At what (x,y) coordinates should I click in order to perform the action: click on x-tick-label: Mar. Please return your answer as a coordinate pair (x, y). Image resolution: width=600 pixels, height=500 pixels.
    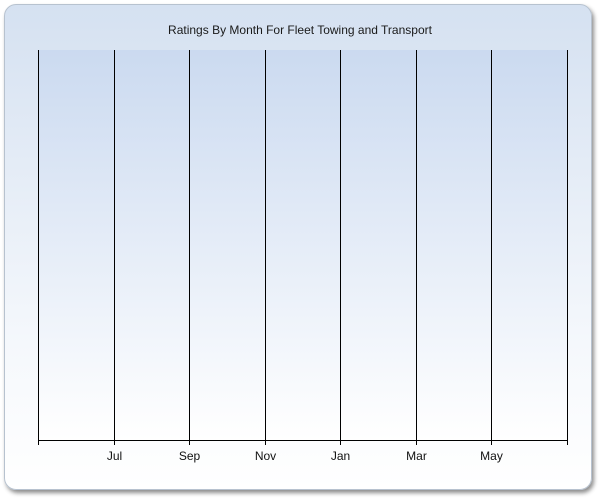
    Looking at the image, I should click on (416, 456).